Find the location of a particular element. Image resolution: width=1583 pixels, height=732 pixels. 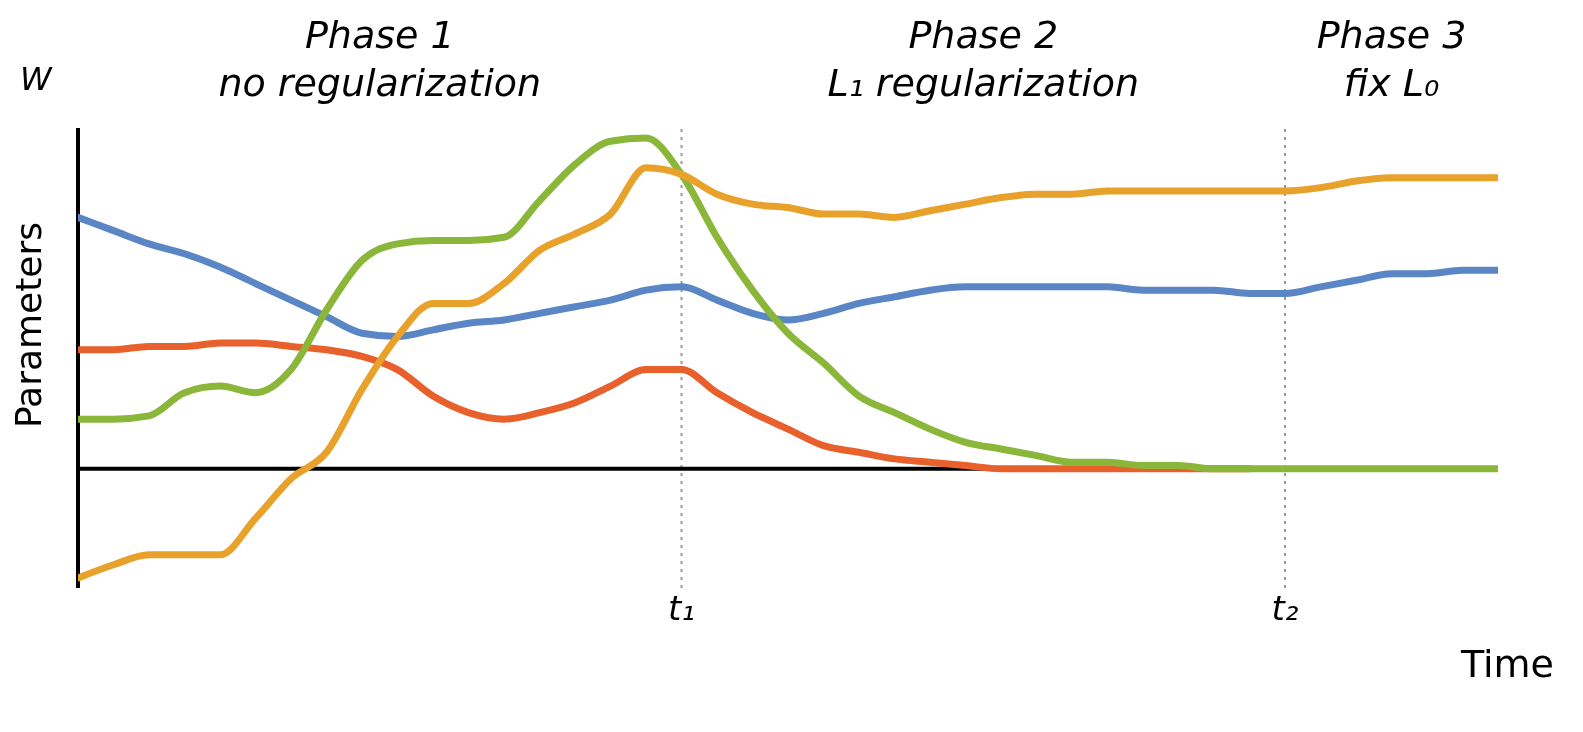

x-tick-label: t₂ is located at coordinates (1285, 608).